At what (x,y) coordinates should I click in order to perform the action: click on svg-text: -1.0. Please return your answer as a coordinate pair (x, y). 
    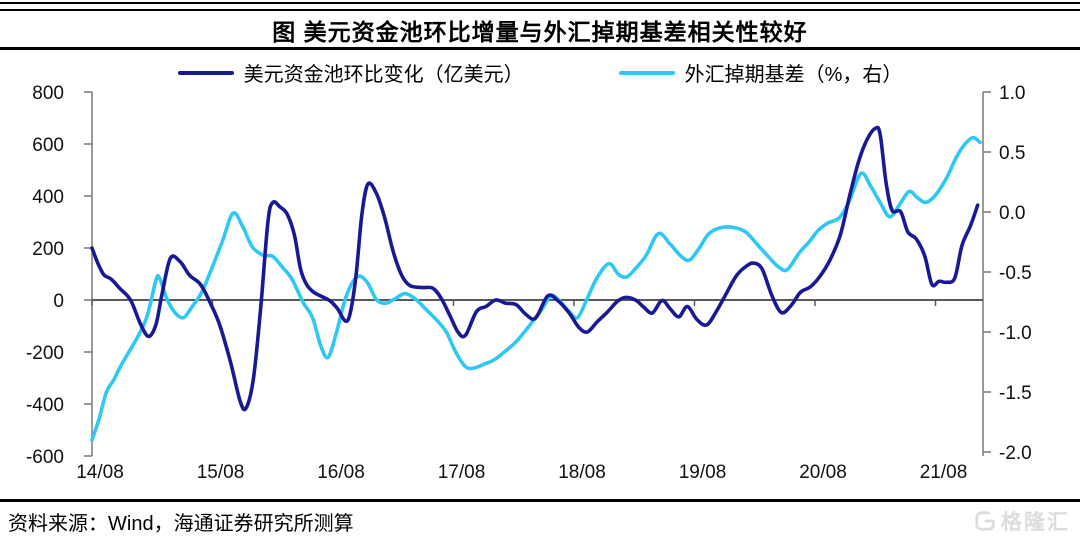
    Looking at the image, I should click on (1015, 333).